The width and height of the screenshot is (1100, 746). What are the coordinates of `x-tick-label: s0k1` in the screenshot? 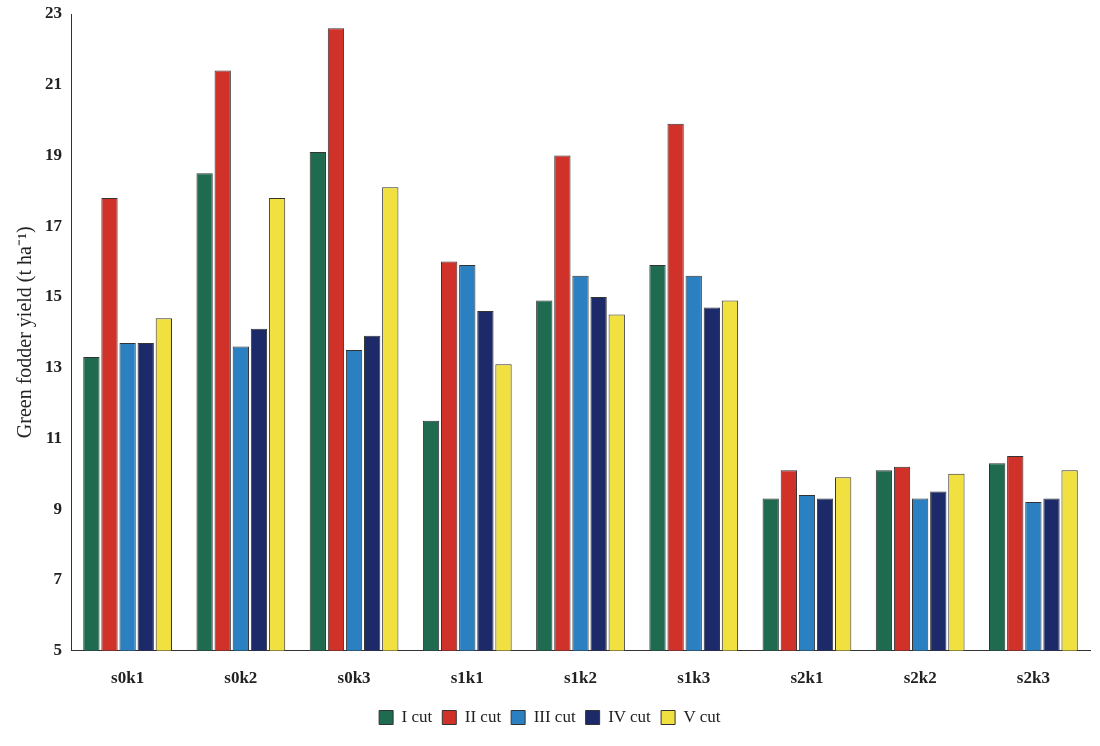 It's located at (128, 678).